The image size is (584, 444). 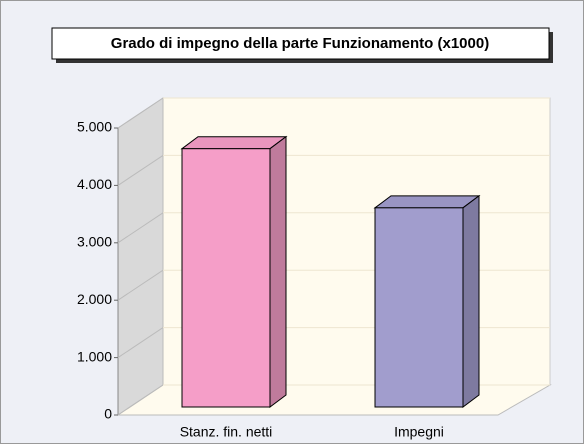 I want to click on title-box, so click(x=300, y=43).